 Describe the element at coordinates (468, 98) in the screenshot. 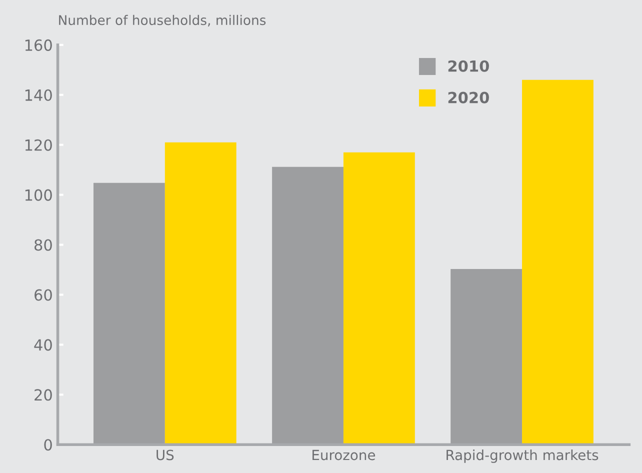

I see `legend-label: 2020` at that location.